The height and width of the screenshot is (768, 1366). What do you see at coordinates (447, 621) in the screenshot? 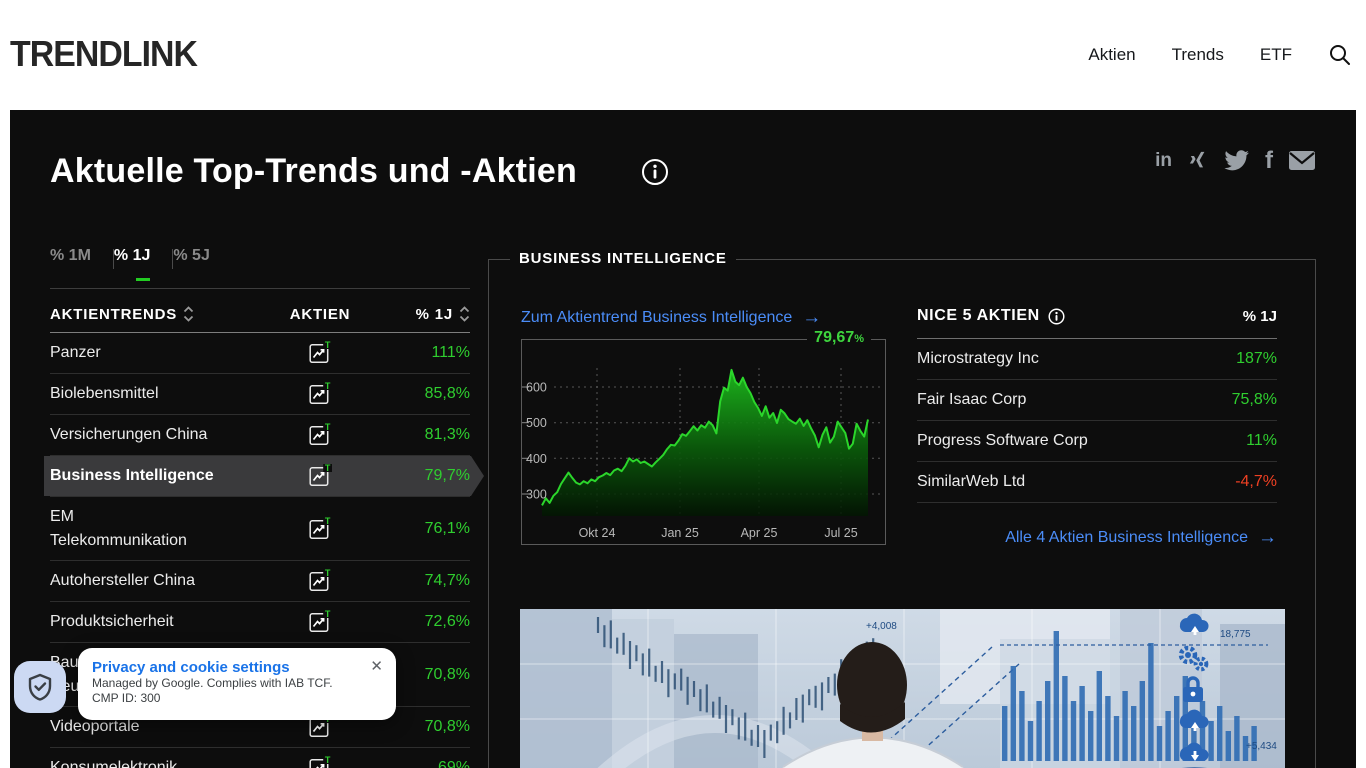
I see `trend-performance-value: 72,6%` at bounding box center [447, 621].